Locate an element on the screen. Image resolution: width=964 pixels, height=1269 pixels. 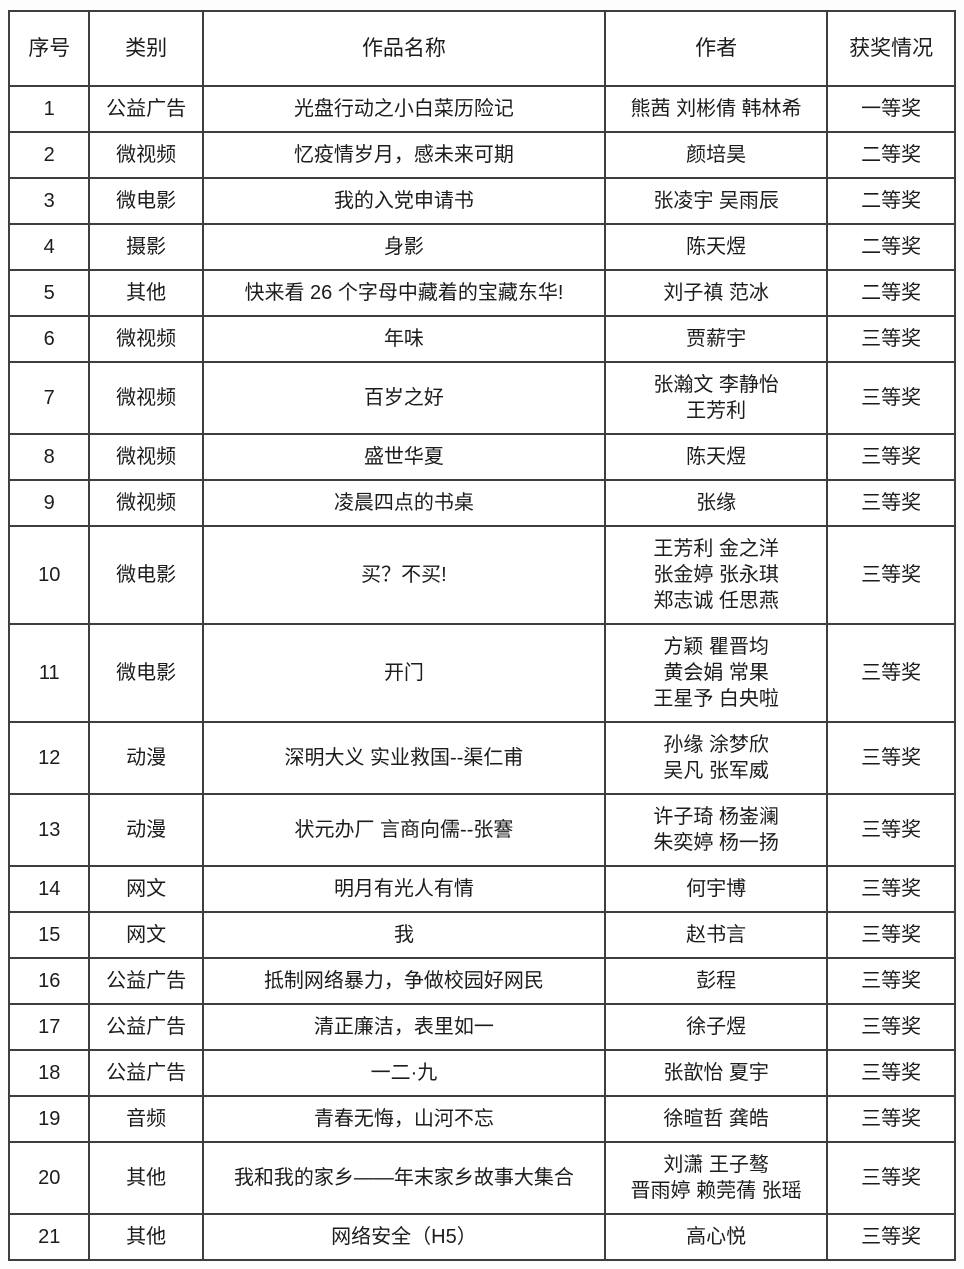
author-line: 赵书言 is located at coordinates (716, 935).